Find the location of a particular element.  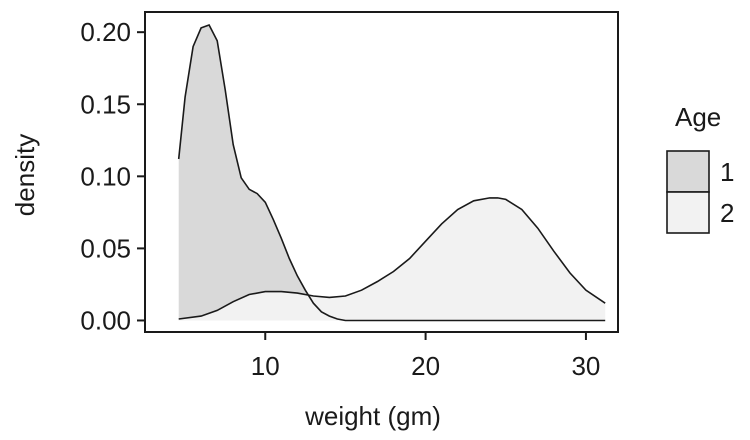

x-tick-label: 20 is located at coordinates (425, 366).